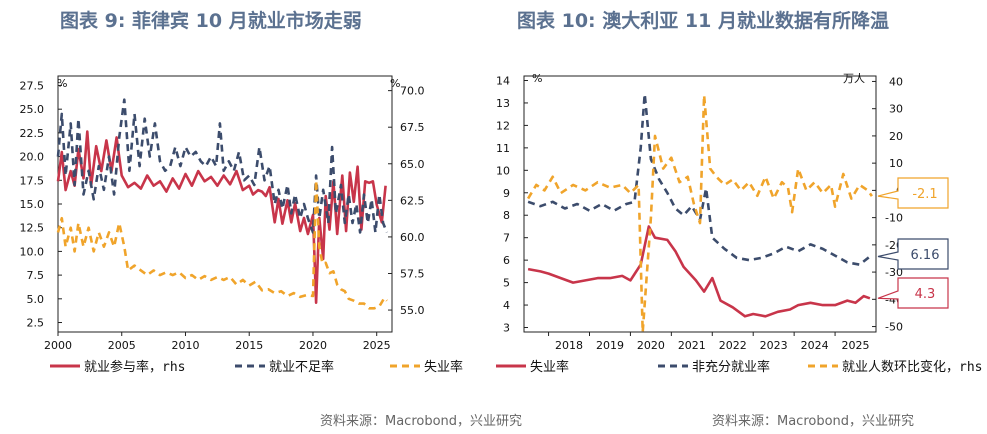 The width and height of the screenshot is (987, 434). What do you see at coordinates (894, 327) in the screenshot?
I see `c2-right-tick-label: -50` at bounding box center [894, 327].